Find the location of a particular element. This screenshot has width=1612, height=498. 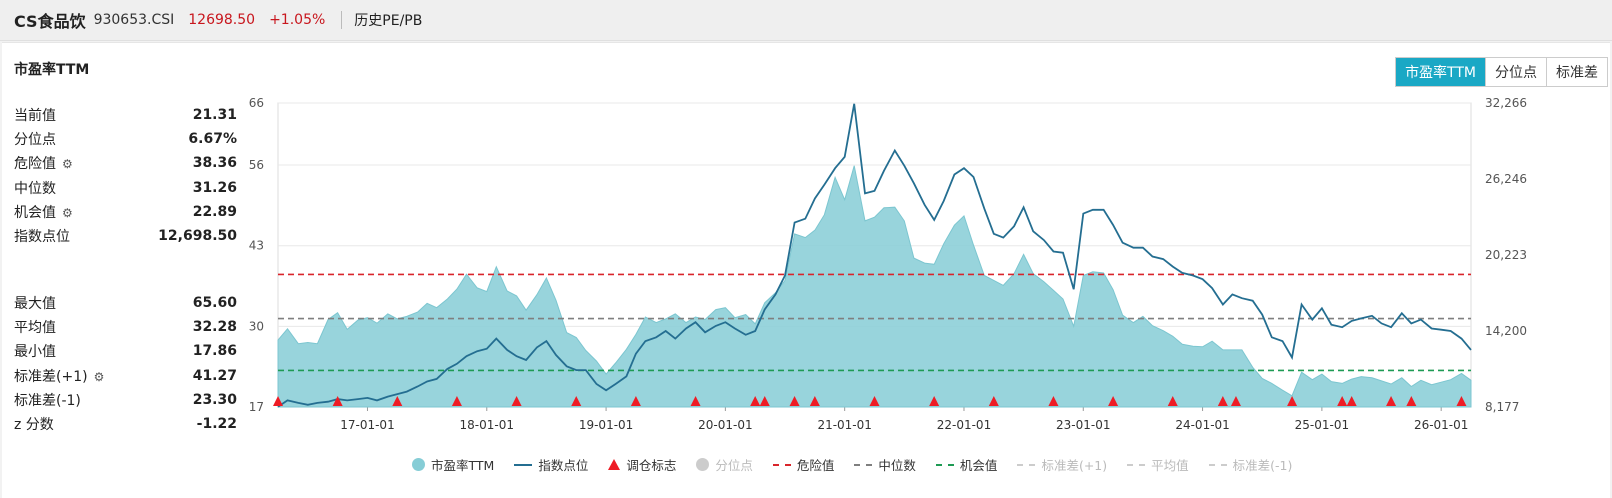

stat-value: 31.26 is located at coordinates (214, 187).